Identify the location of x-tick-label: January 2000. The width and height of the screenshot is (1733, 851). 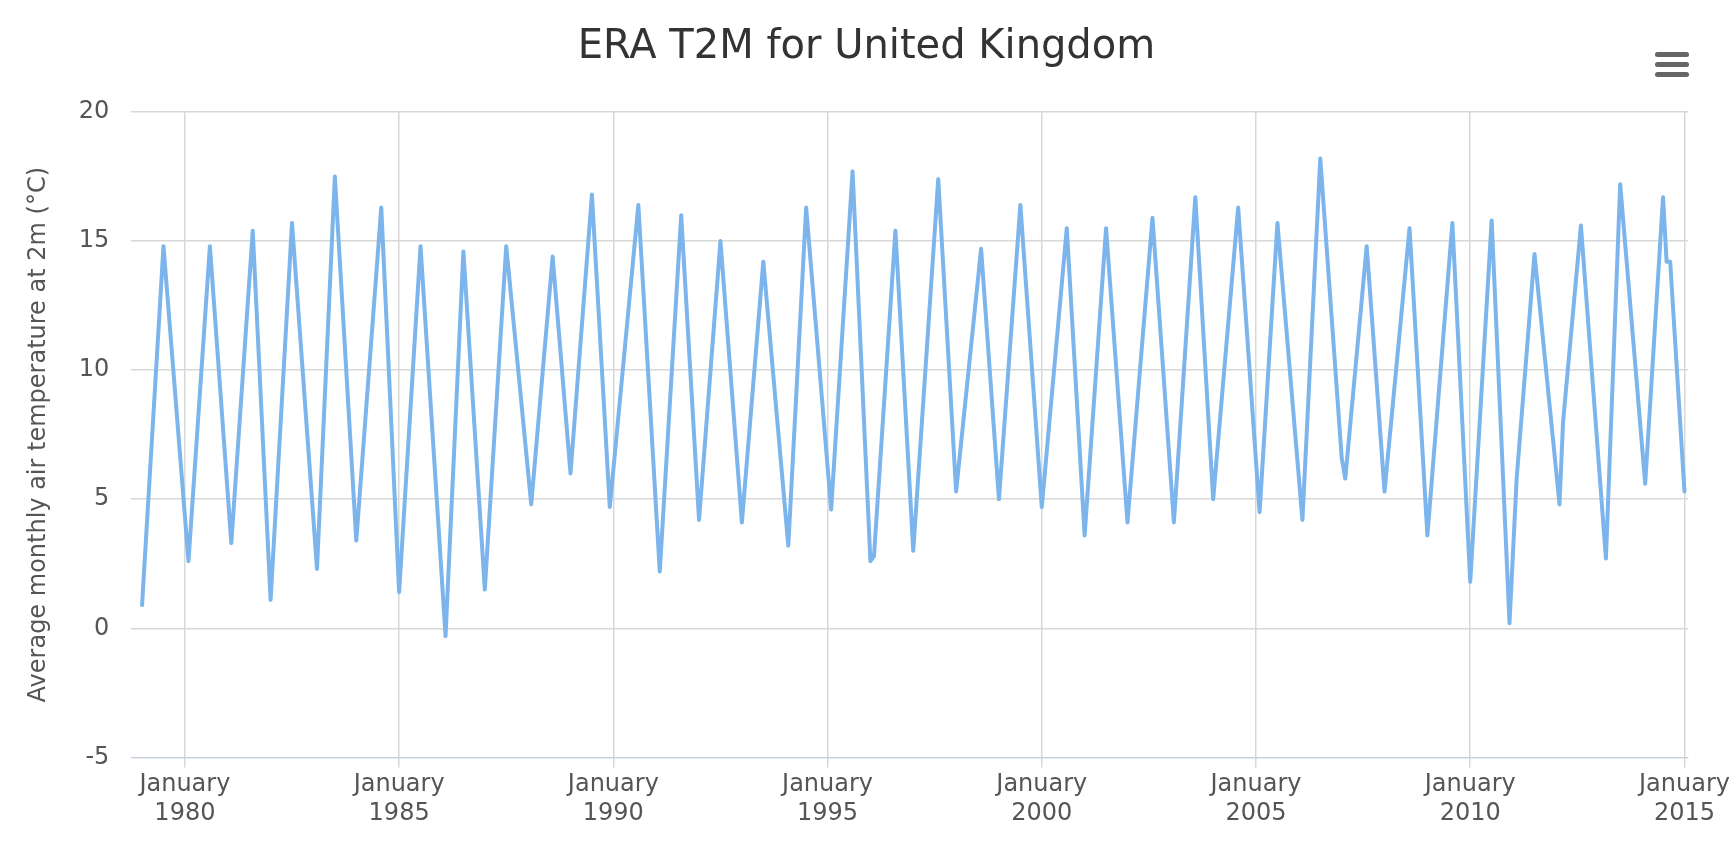
(1041, 797).